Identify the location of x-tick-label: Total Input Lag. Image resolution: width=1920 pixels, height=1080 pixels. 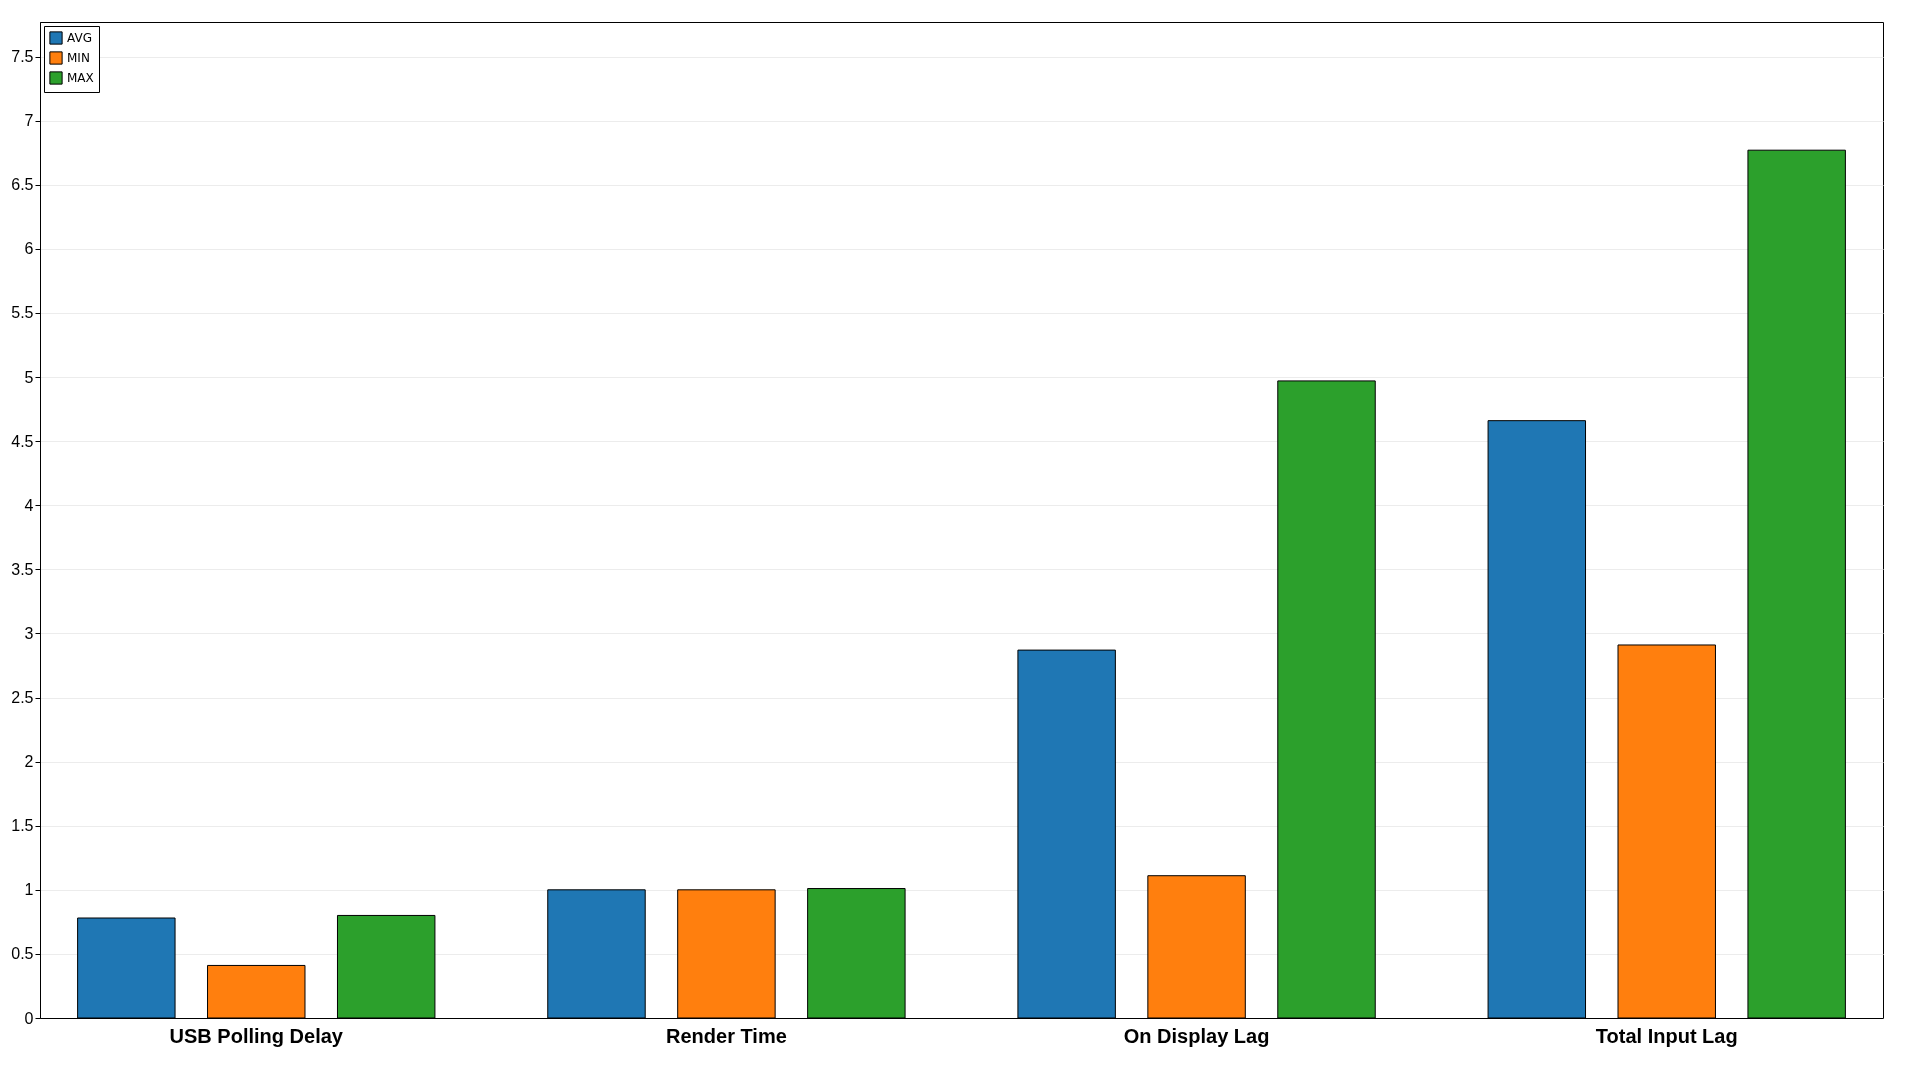
(1666, 1035).